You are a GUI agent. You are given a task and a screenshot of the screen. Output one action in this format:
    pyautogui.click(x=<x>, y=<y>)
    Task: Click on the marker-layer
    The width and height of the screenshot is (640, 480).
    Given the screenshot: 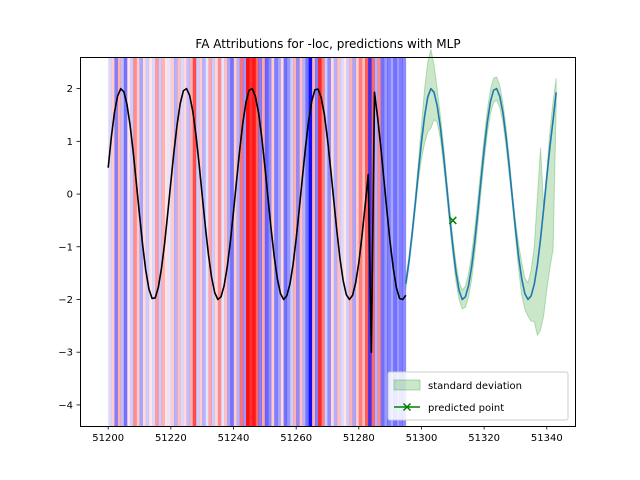 What is the action you would take?
    pyautogui.click(x=452, y=220)
    